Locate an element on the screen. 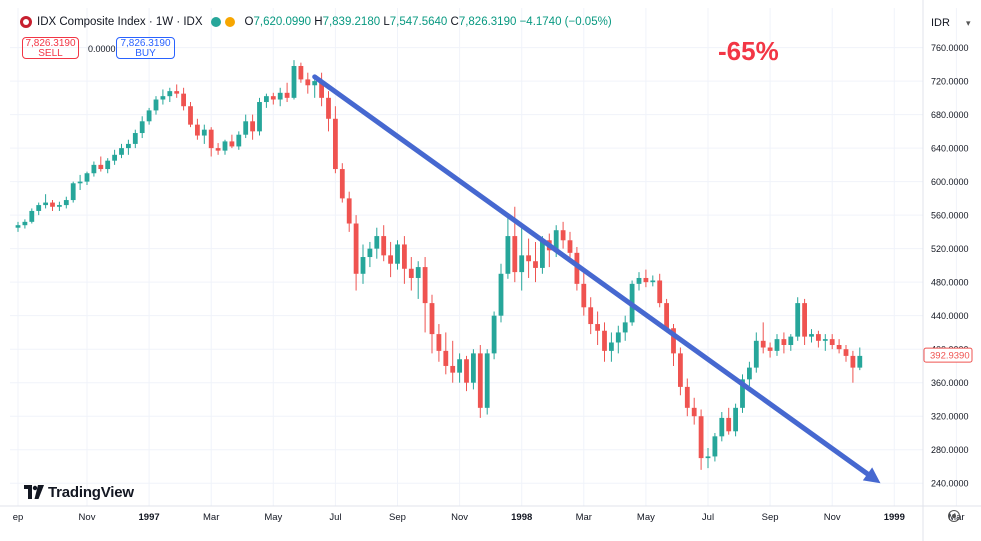 Image resolution: width=981 pixels, height=541 pixels. delay-dot-icon is located at coordinates (229, 22).